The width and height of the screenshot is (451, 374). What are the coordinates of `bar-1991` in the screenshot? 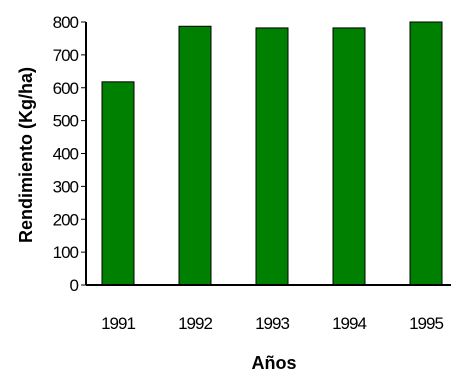 It's located at (118, 183).